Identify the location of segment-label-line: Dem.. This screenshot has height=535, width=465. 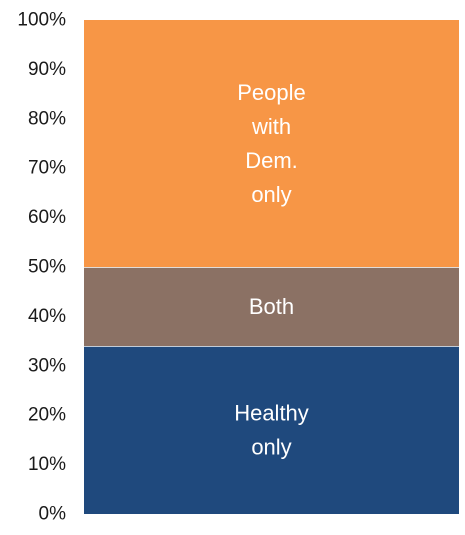
(271, 160).